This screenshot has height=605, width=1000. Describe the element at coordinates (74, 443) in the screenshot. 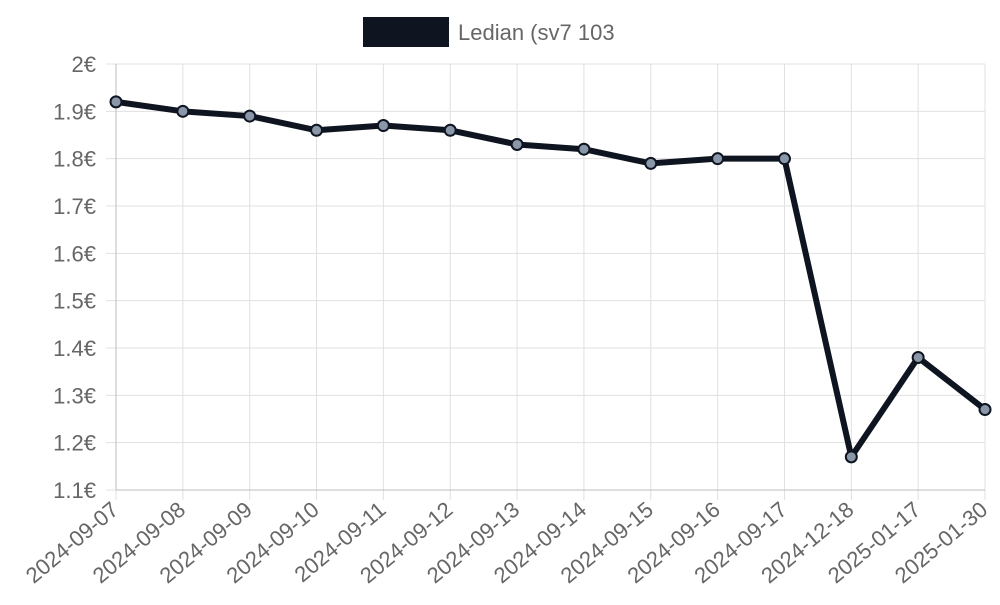

I see `y-tick-label: 1.2€` at that location.